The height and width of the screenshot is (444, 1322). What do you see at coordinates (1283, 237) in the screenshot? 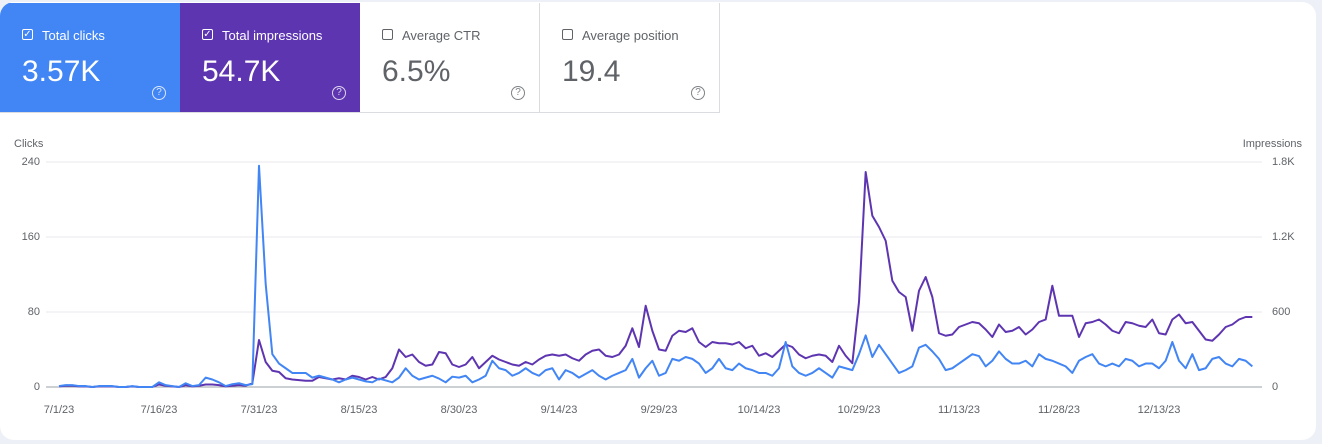
I see `y2-tick-label: 1.2K` at bounding box center [1283, 237].